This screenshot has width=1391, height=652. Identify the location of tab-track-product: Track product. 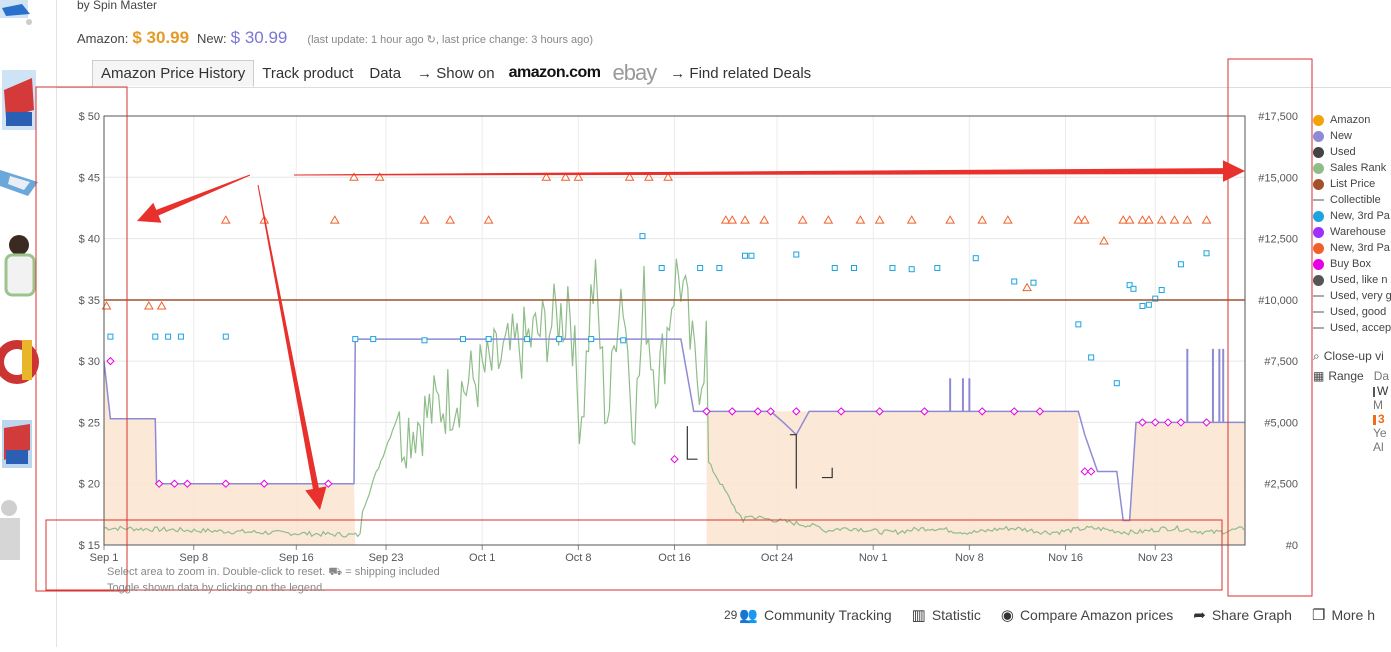
(308, 73).